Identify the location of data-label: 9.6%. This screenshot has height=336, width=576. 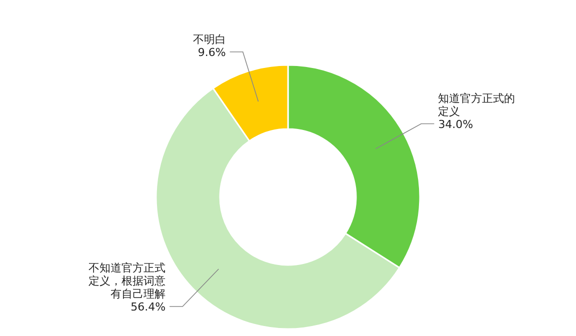
(212, 52).